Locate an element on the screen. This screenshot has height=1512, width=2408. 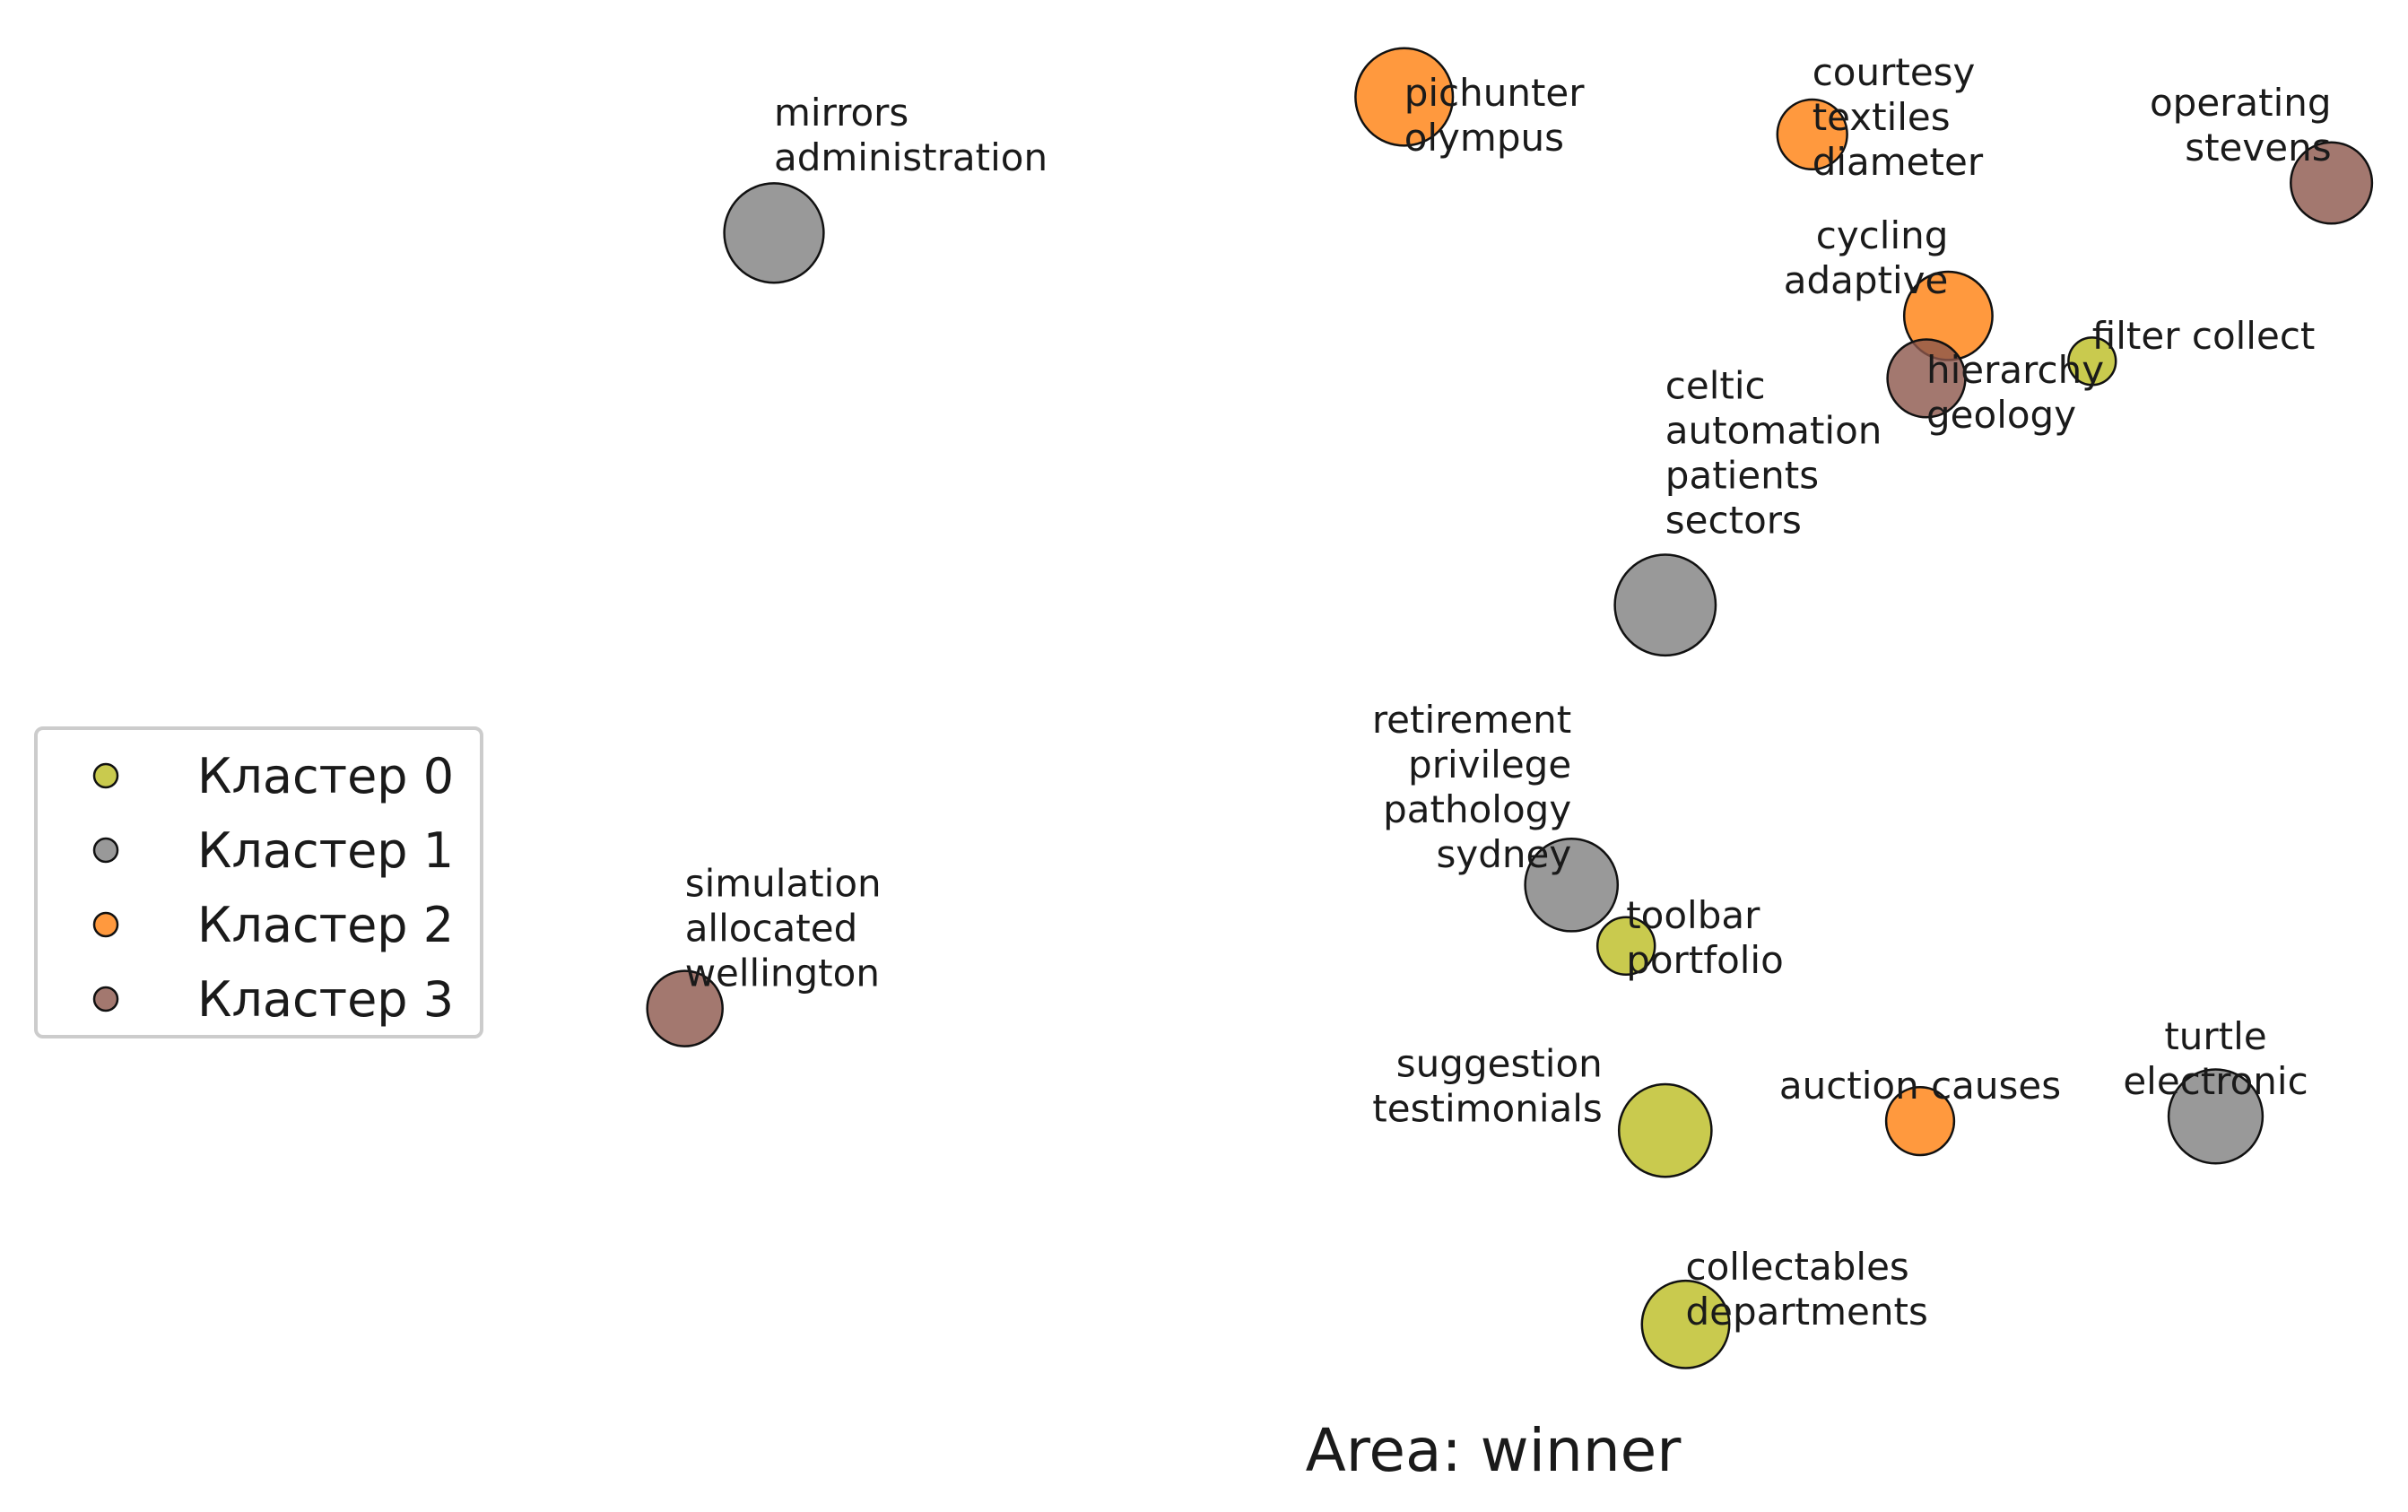
legend-frame is located at coordinates (259, 882).